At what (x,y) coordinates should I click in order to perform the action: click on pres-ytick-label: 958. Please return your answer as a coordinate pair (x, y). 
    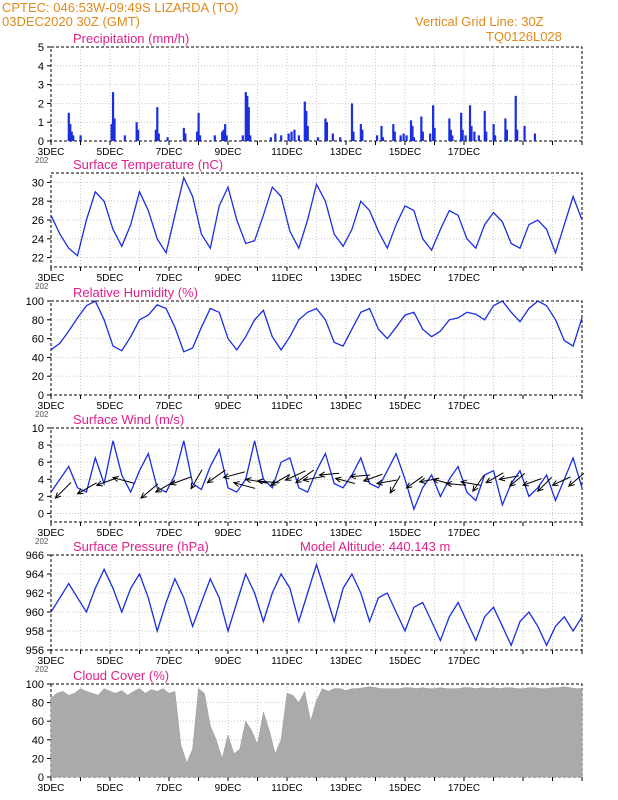
    Looking at the image, I should click on (35, 632).